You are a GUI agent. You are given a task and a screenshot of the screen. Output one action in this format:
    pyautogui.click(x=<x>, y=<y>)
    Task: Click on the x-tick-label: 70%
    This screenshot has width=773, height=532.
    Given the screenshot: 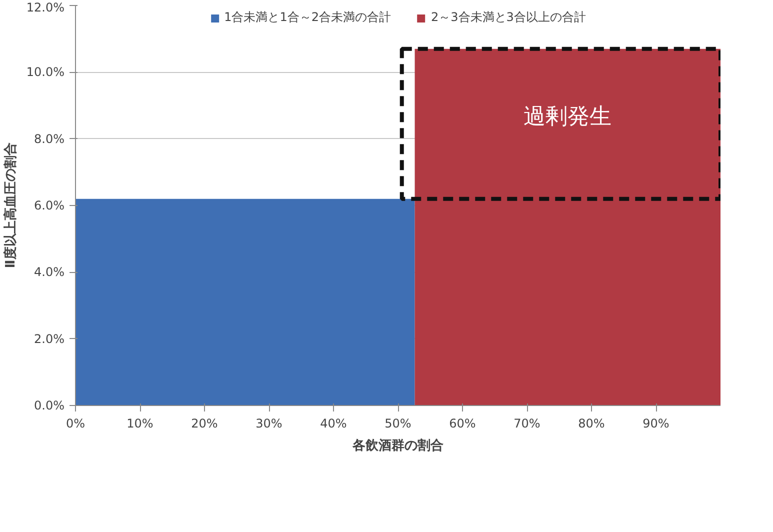 What is the action you would take?
    pyautogui.click(x=527, y=423)
    